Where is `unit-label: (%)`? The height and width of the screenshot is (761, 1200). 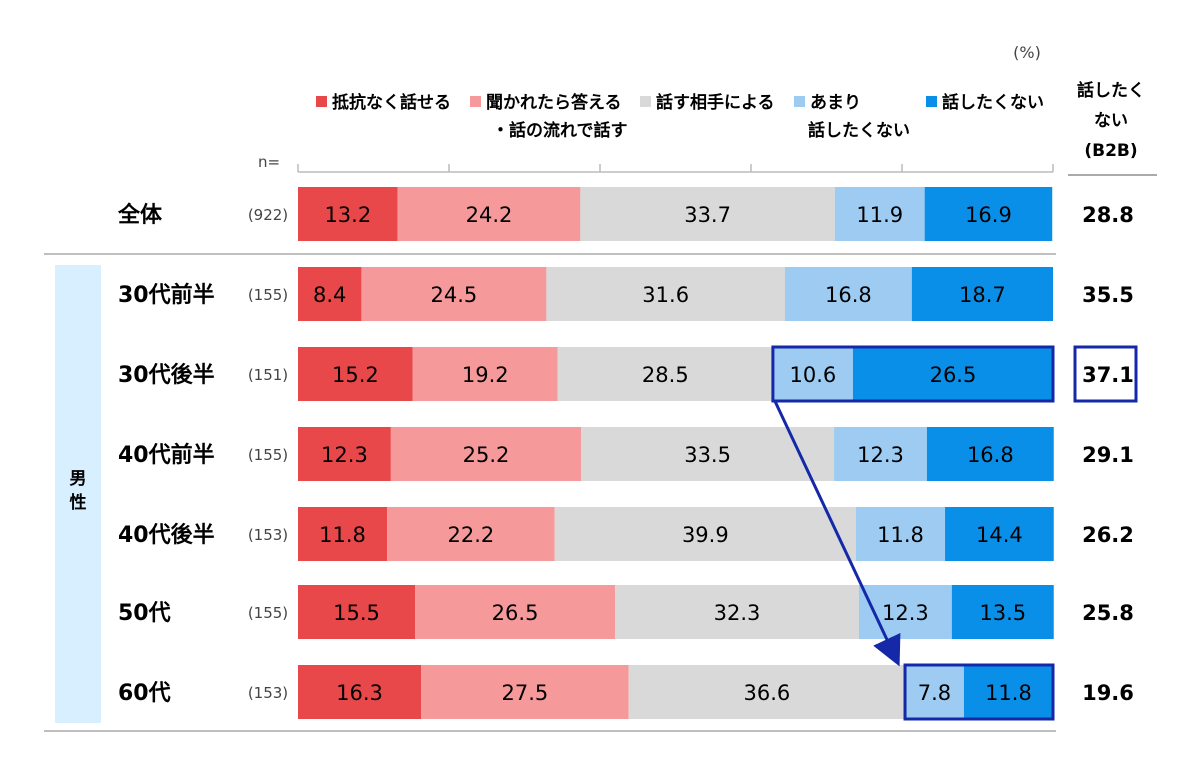 unit-label: (%) is located at coordinates (1027, 52).